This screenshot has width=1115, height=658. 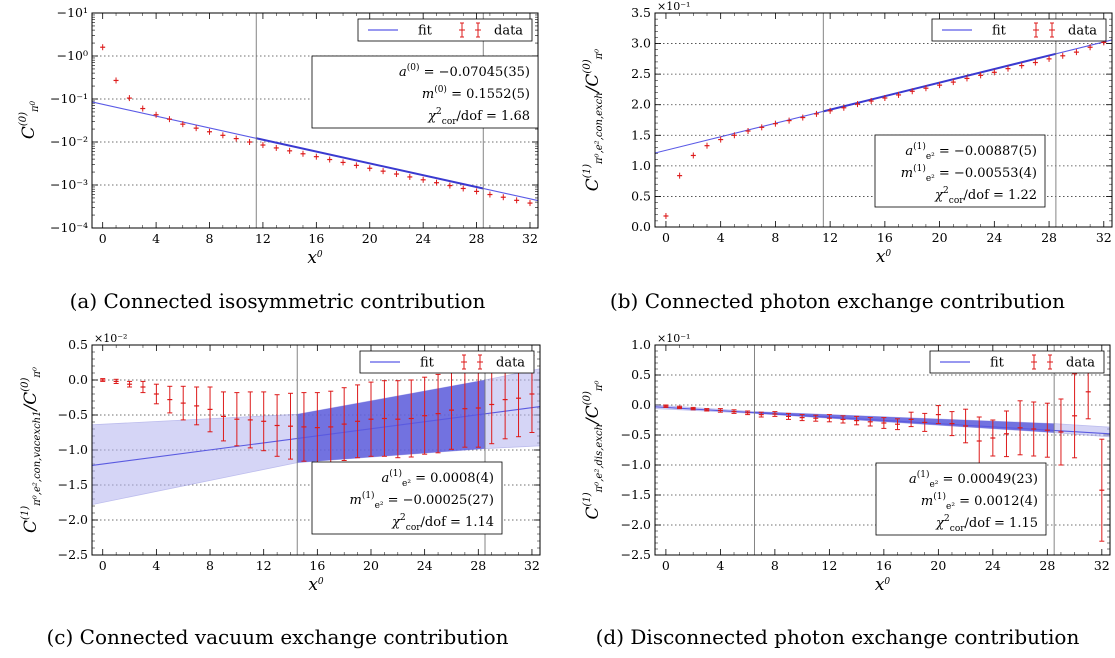 I want to click on fit-band-region, so click(x=391, y=421).